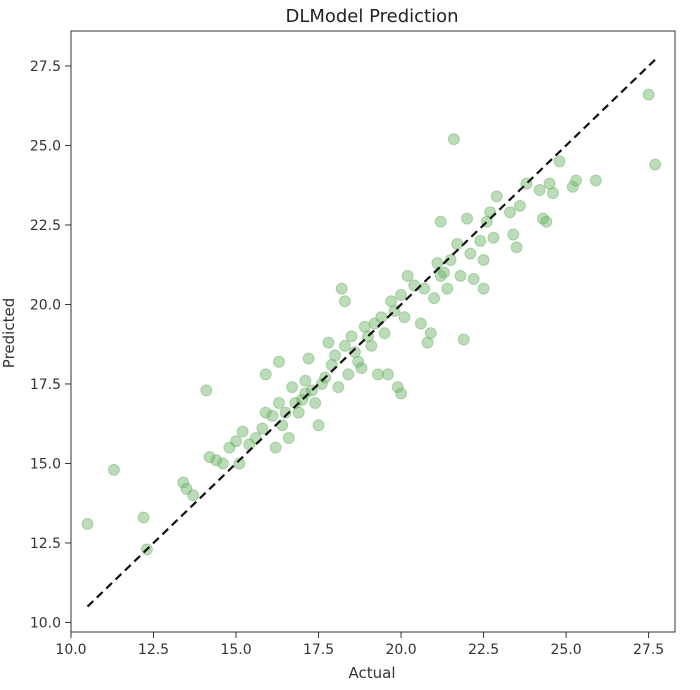 This screenshot has width=700, height=690. Describe the element at coordinates (45, 67) in the screenshot. I see `y-tick-label: 27.5` at that location.